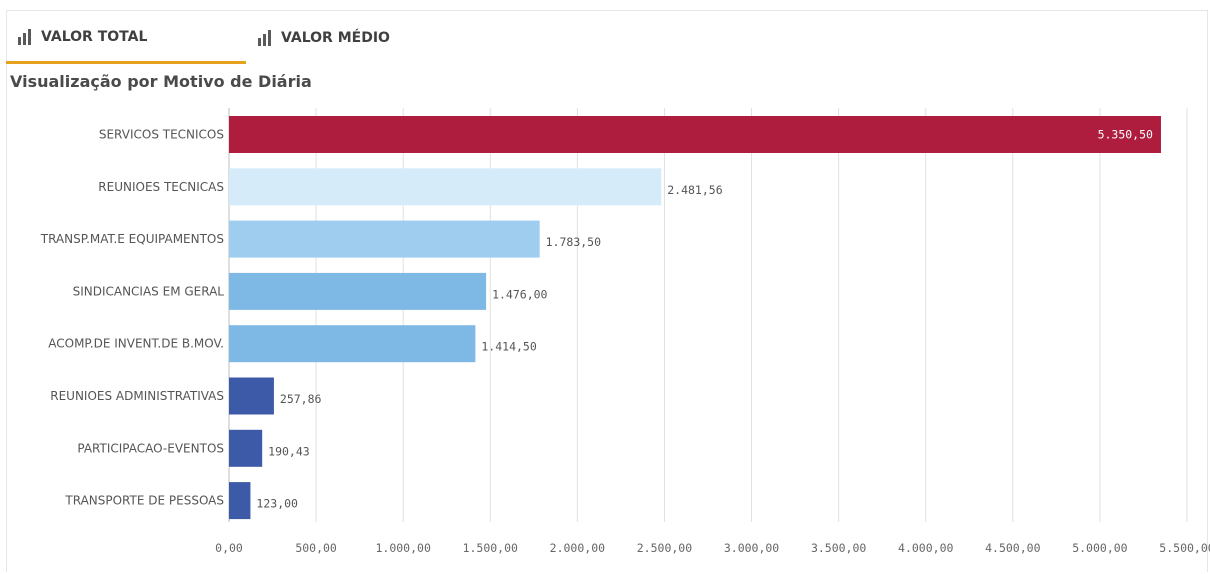  I want to click on category-label: TRANSPORTE DE PESSOAS, so click(144, 501).